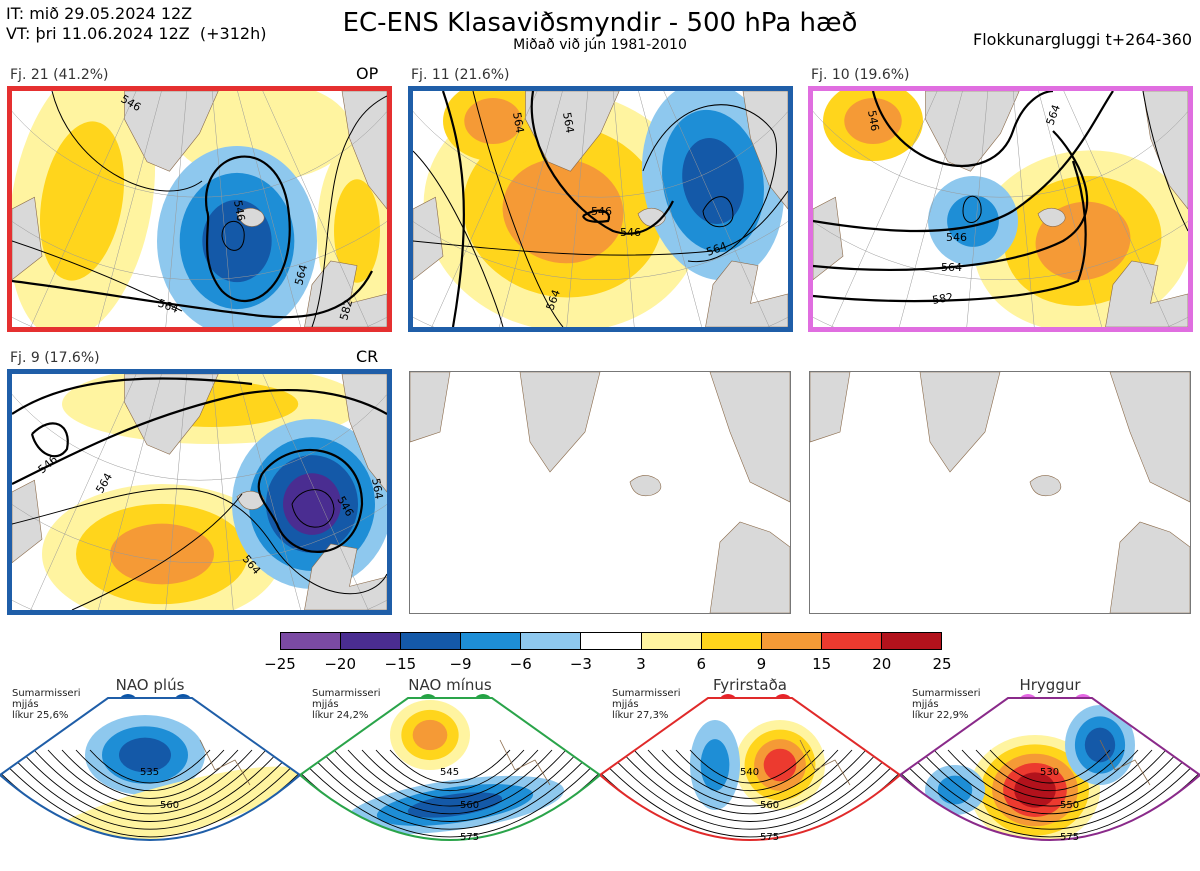 This screenshot has height=871, width=1200. Describe the element at coordinates (367, 73) in the screenshot. I see `panel-1-tag: OP` at that location.